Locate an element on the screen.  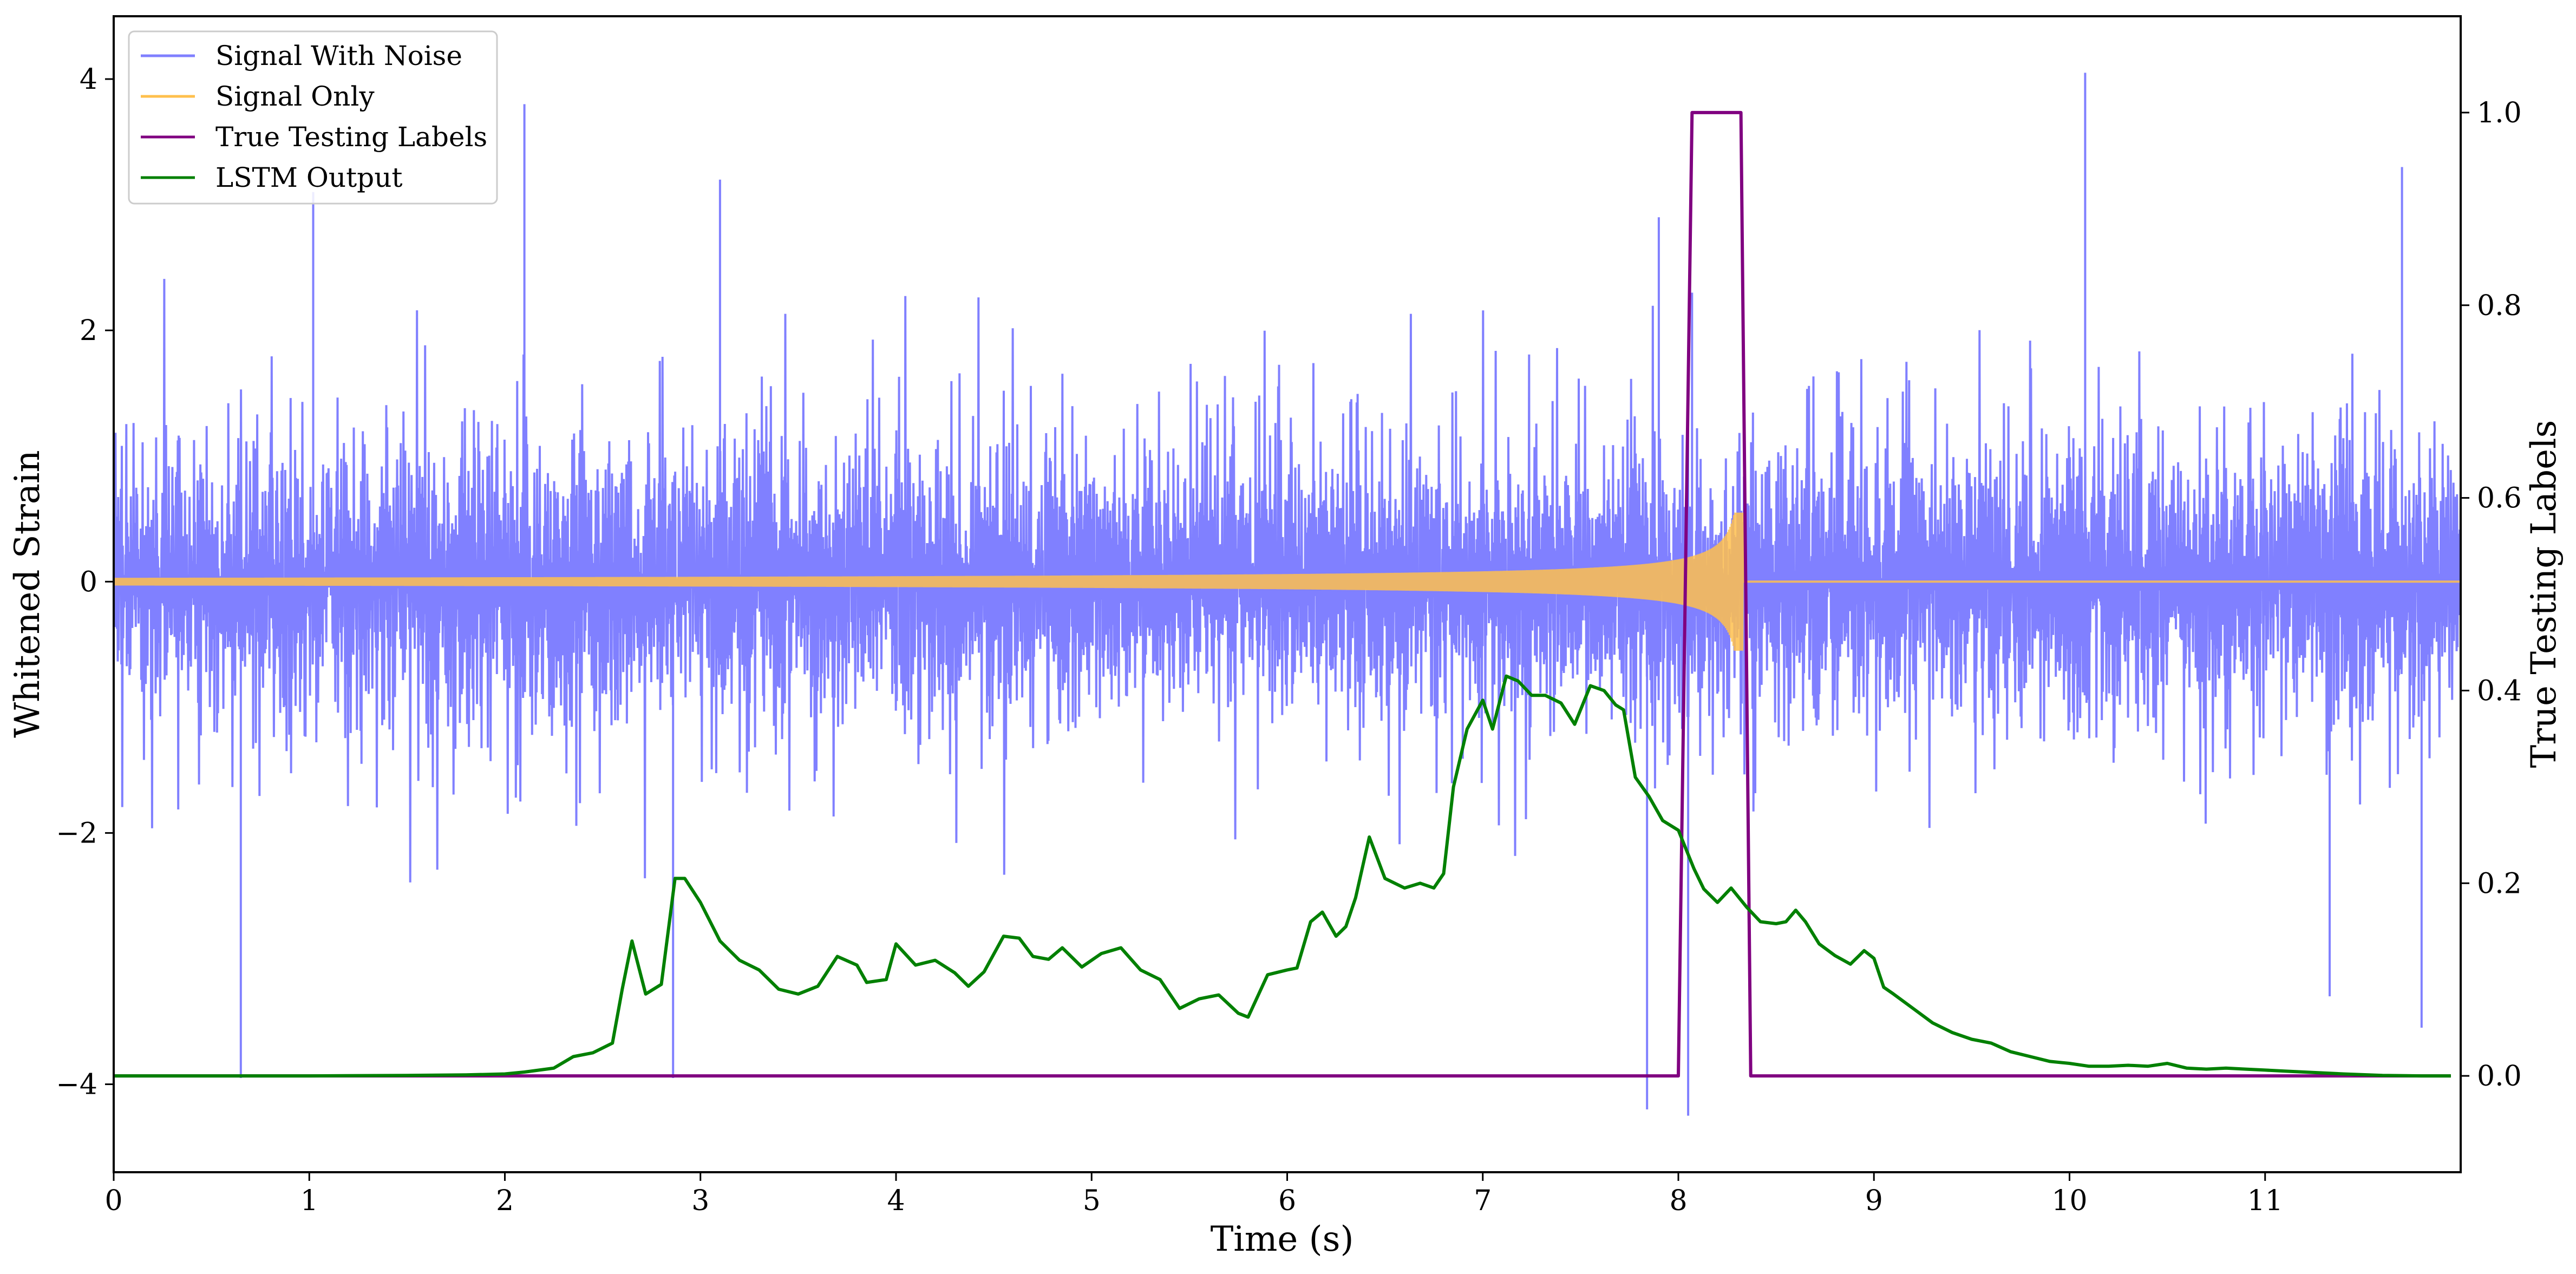
legend-label-true-testing-labels: True Testing Labels is located at coordinates (351, 137).